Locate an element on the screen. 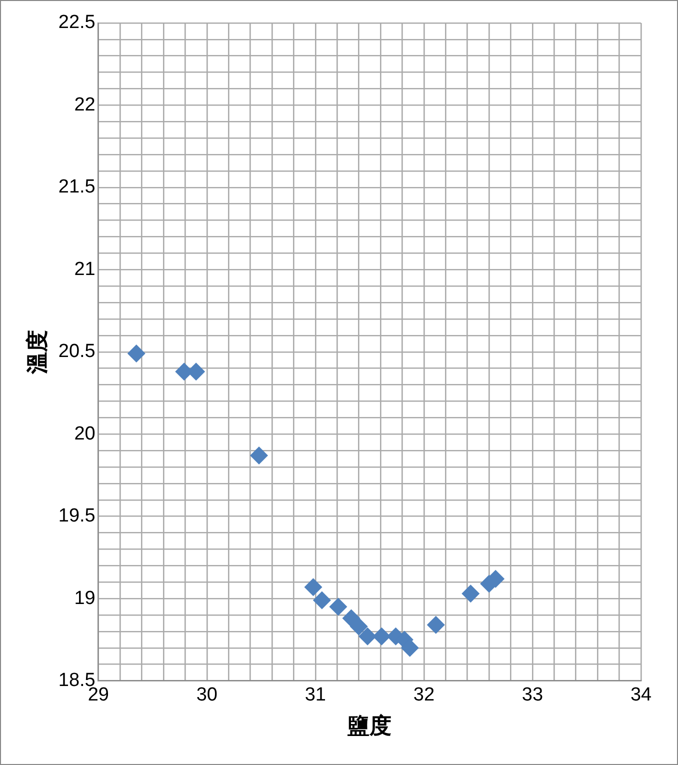 The width and height of the screenshot is (678, 765). y-tick-label: 22 is located at coordinates (85, 105).